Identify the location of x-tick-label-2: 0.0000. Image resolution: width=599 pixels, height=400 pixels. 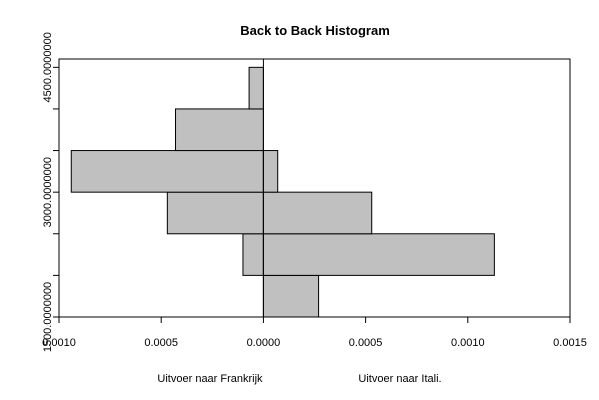
(264, 343).